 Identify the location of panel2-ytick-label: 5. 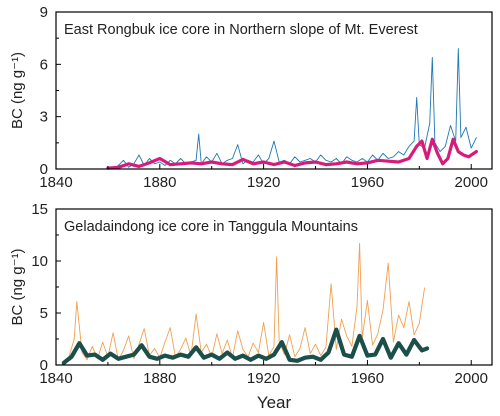
(44, 313).